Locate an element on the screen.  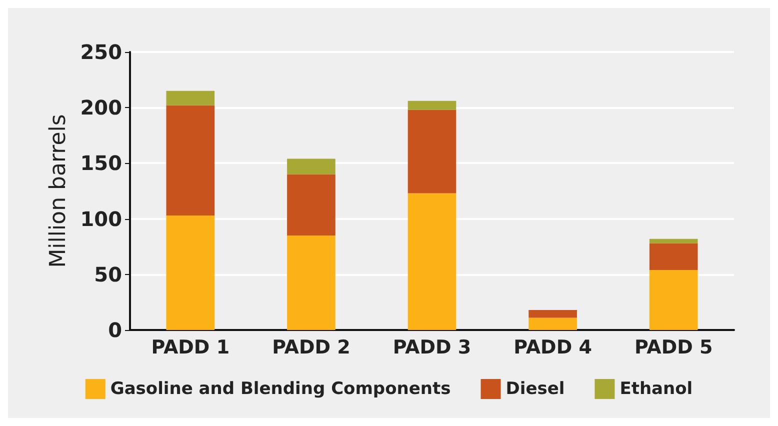
legend-label: Ethanol is located at coordinates (656, 389).